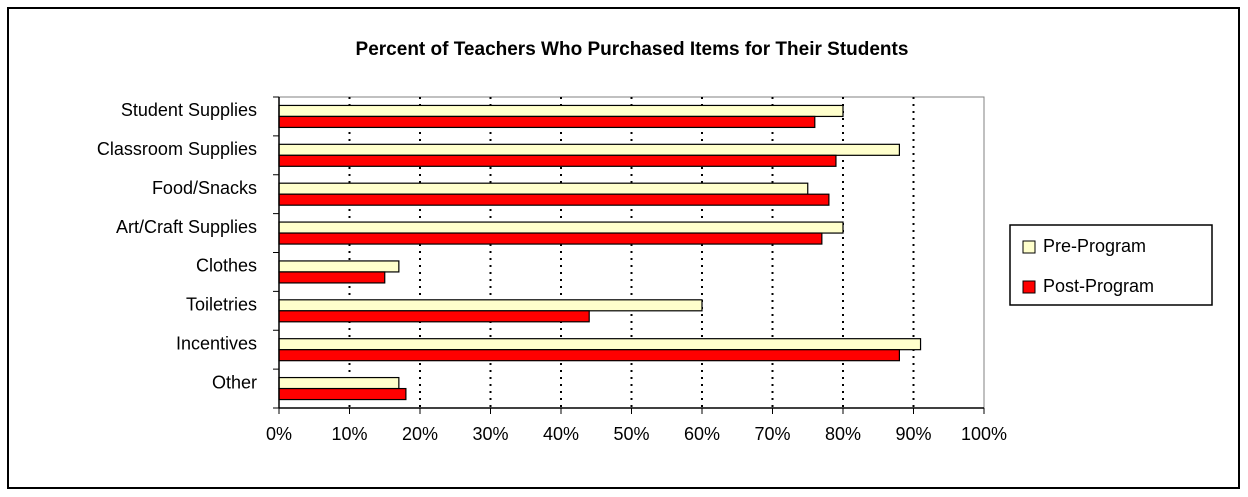  Describe the element at coordinates (631, 434) in the screenshot. I see `x-tick-label: 50%` at that location.